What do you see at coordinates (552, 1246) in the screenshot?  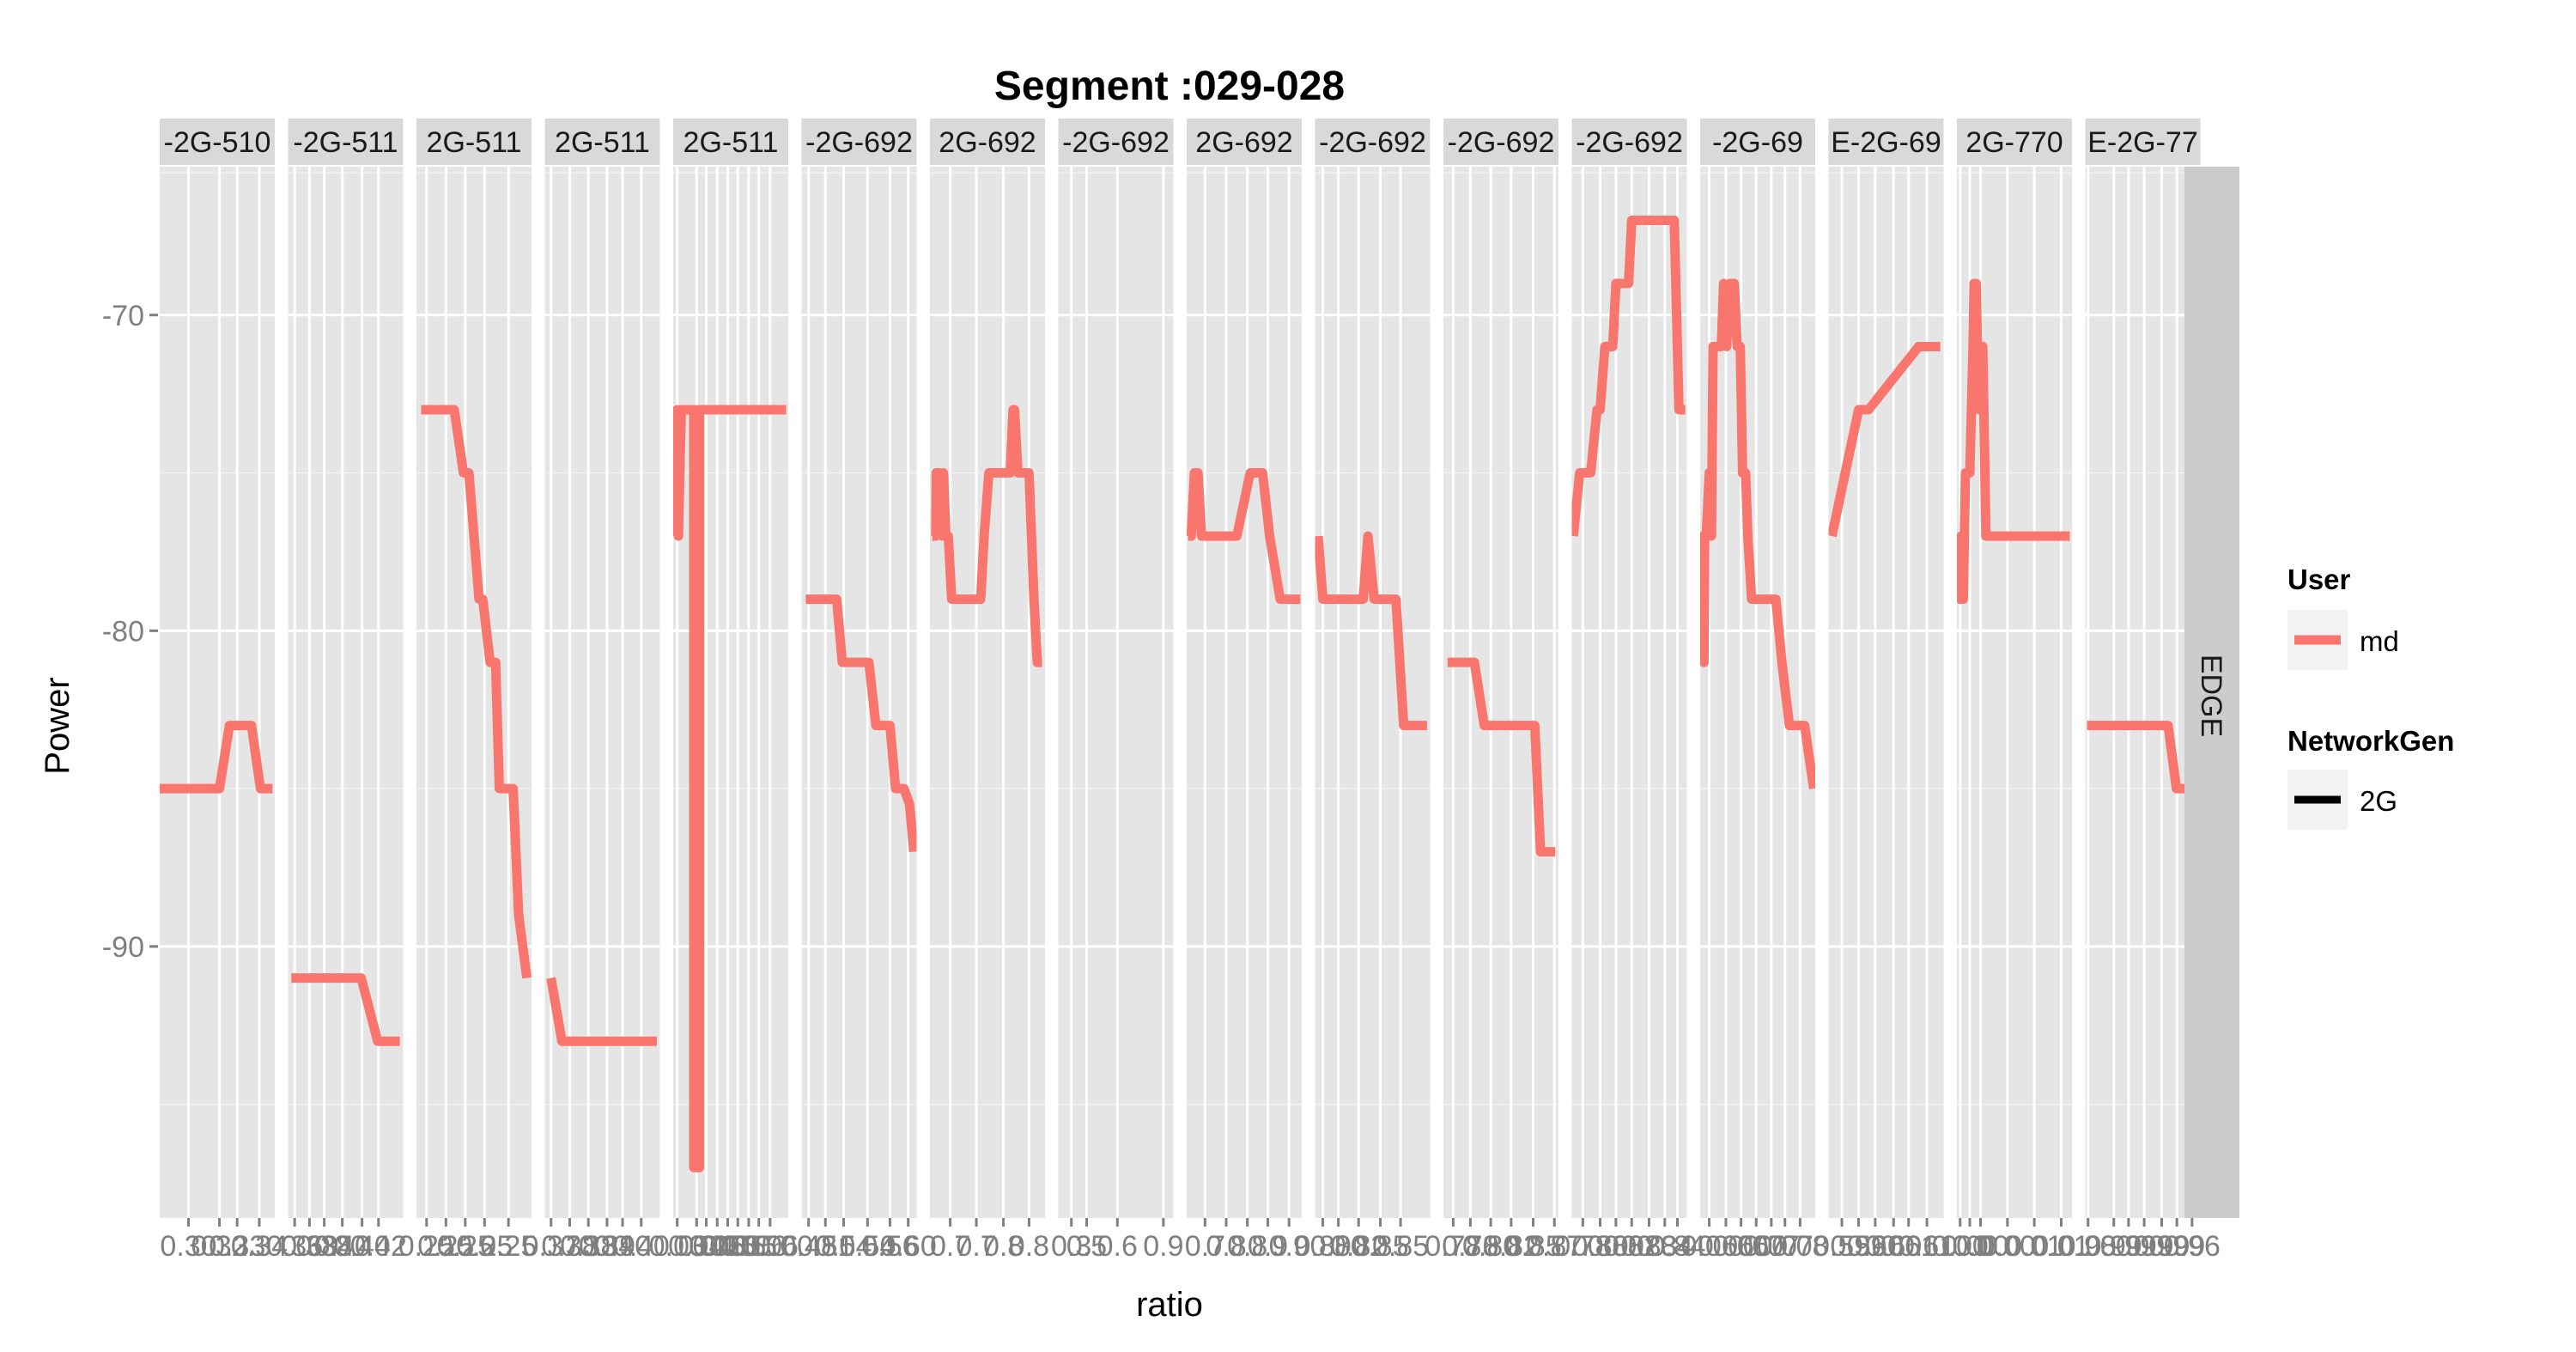 I see `x-tick-label: 0.37` at bounding box center [552, 1246].